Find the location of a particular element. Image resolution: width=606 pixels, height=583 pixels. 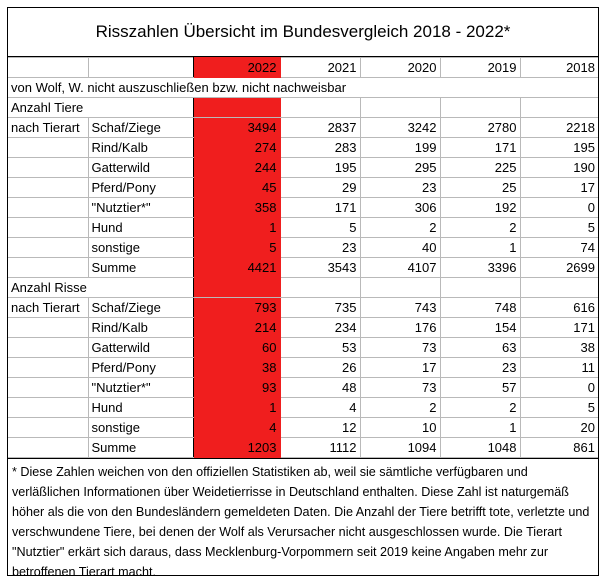

table-row: sonstige 5 23 40 1 74 is located at coordinates (303, 247).